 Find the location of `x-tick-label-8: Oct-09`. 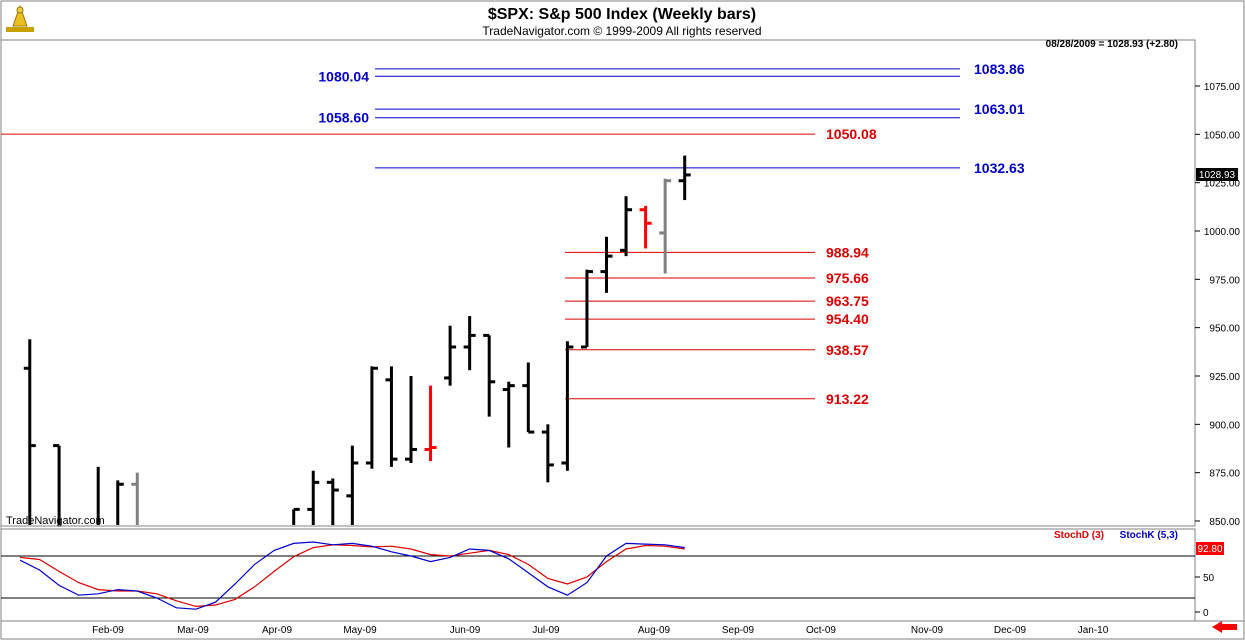

x-tick-label-8: Oct-09 is located at coordinates (821, 630).